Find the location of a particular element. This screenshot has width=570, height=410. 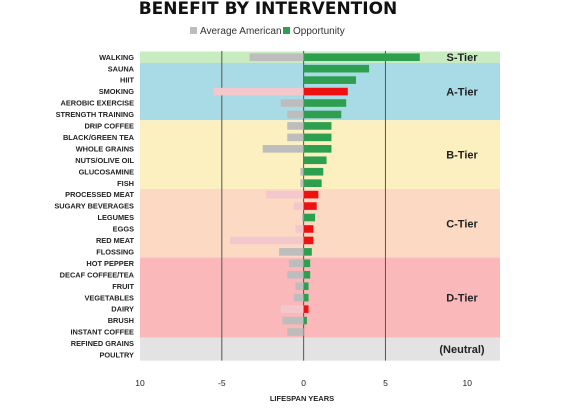

category-label: FISH is located at coordinates (125, 183).